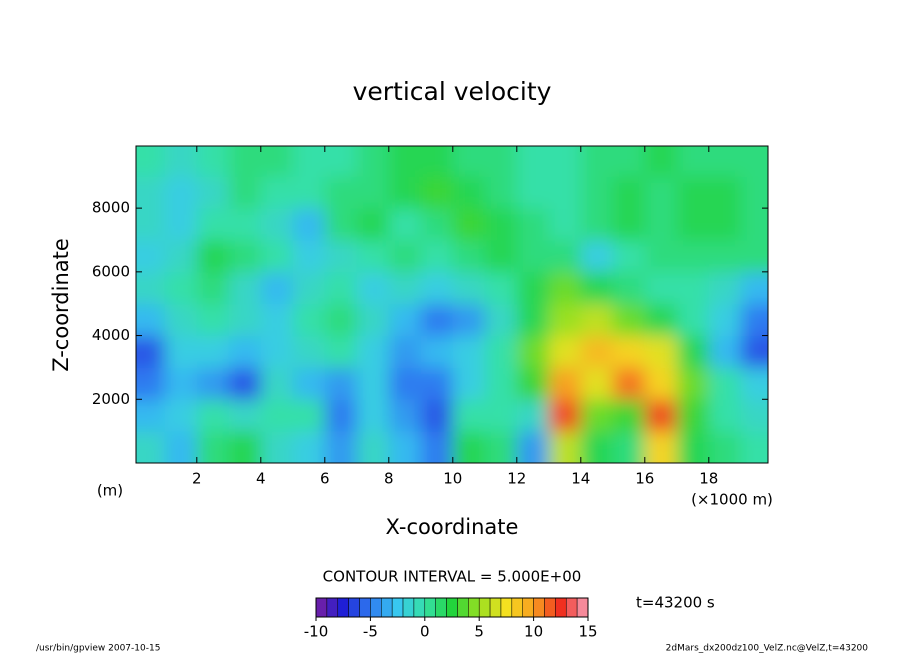 This screenshot has width=904, height=658. I want to click on chart-title: vertical velocity, so click(452, 91).